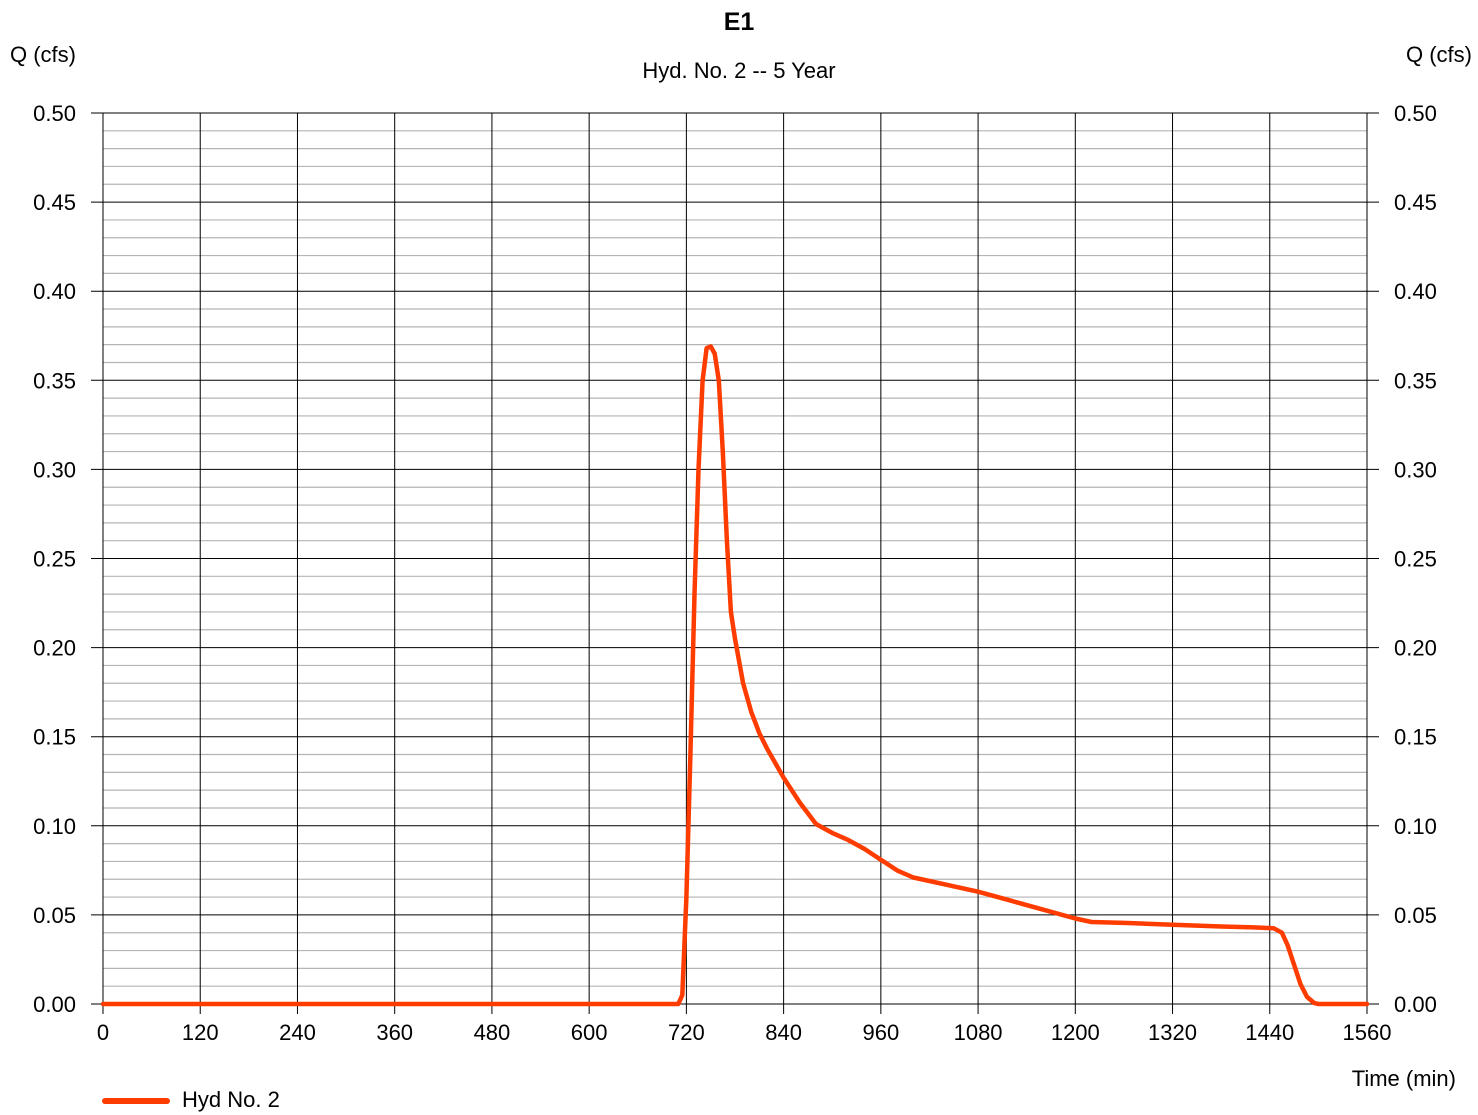 Image resolution: width=1478 pixels, height=1115 pixels. I want to click on y-tick-label-left: 0.05, so click(54, 915).